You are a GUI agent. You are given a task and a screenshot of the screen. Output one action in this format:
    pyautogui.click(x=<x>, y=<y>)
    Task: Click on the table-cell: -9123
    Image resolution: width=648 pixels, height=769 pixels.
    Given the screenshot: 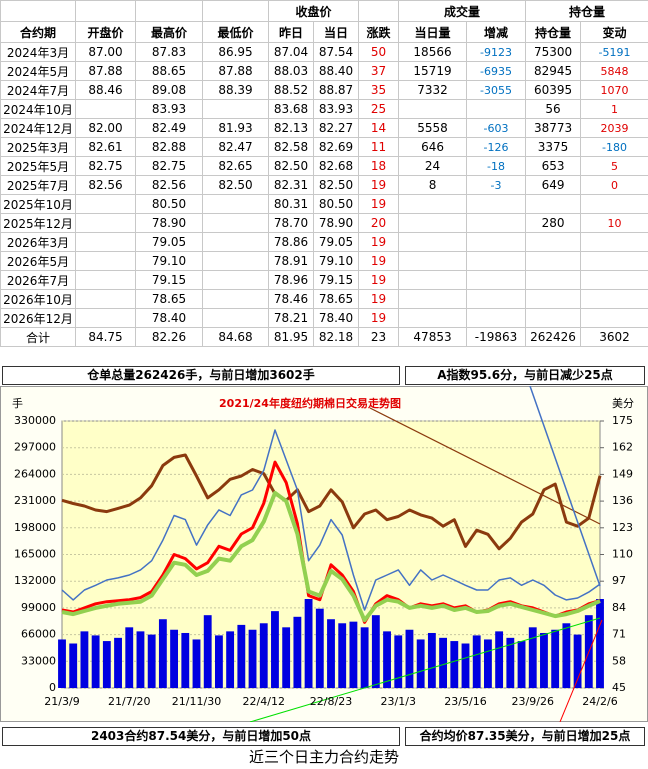 What is the action you would take?
    pyautogui.click(x=496, y=52)
    